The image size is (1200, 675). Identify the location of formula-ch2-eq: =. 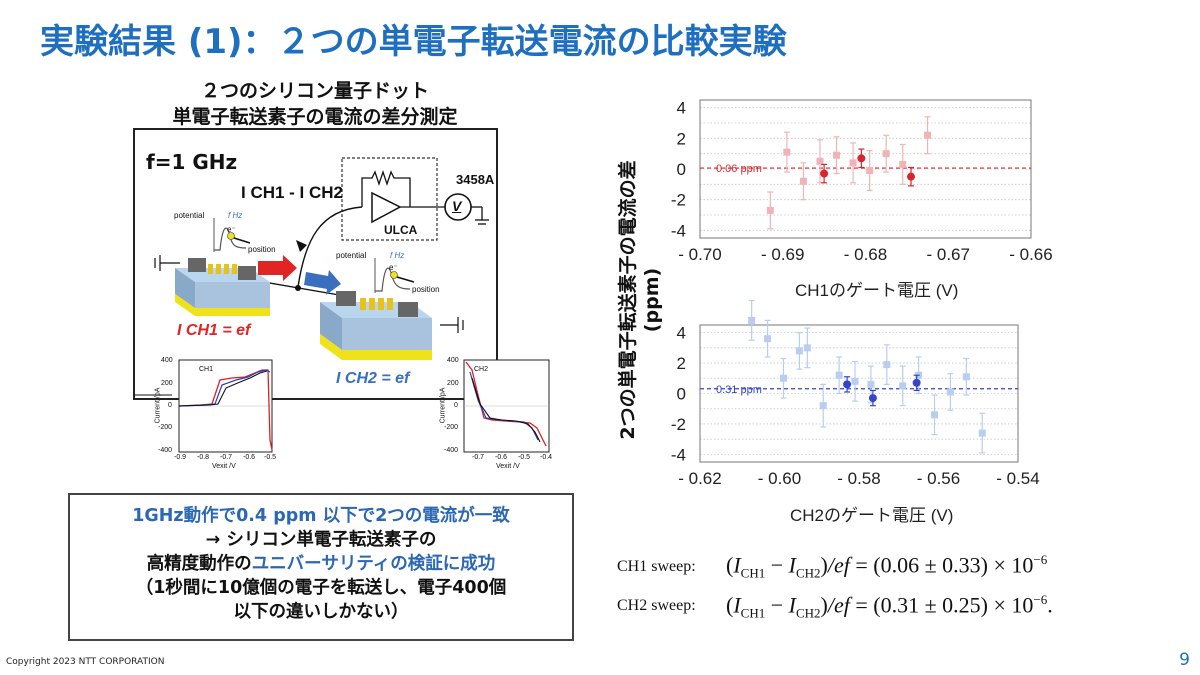
(861, 605).